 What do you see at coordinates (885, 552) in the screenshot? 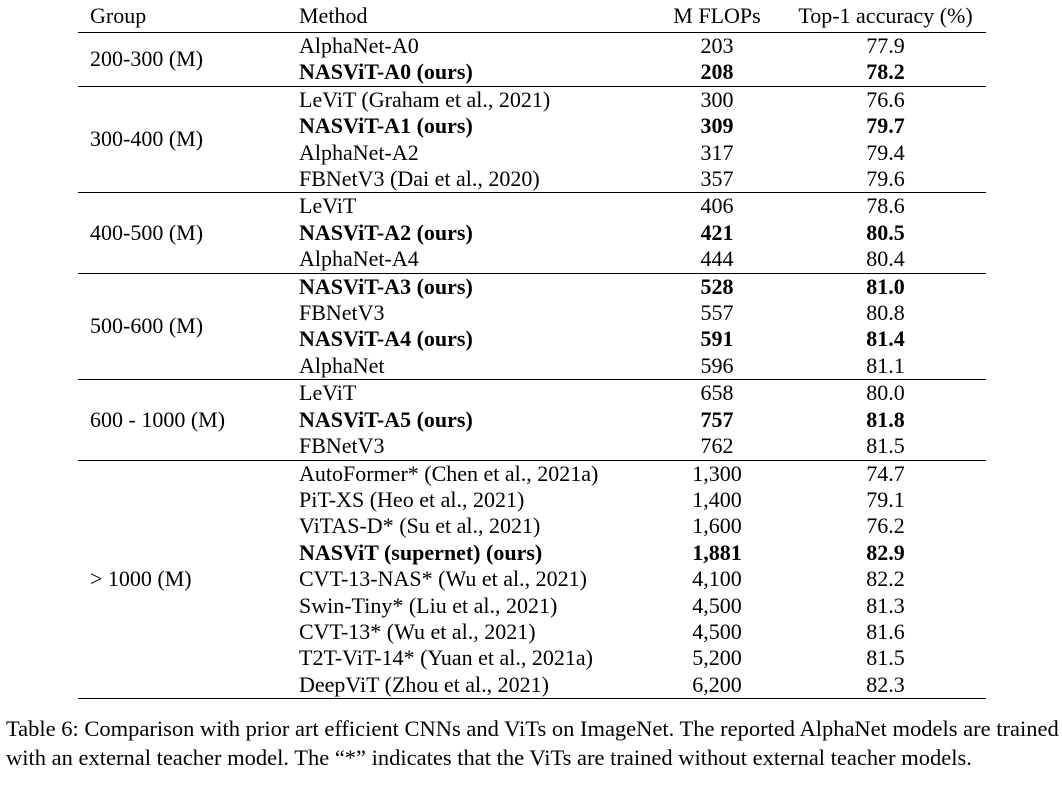
I see `accuracy-cell: 82.9` at bounding box center [885, 552].